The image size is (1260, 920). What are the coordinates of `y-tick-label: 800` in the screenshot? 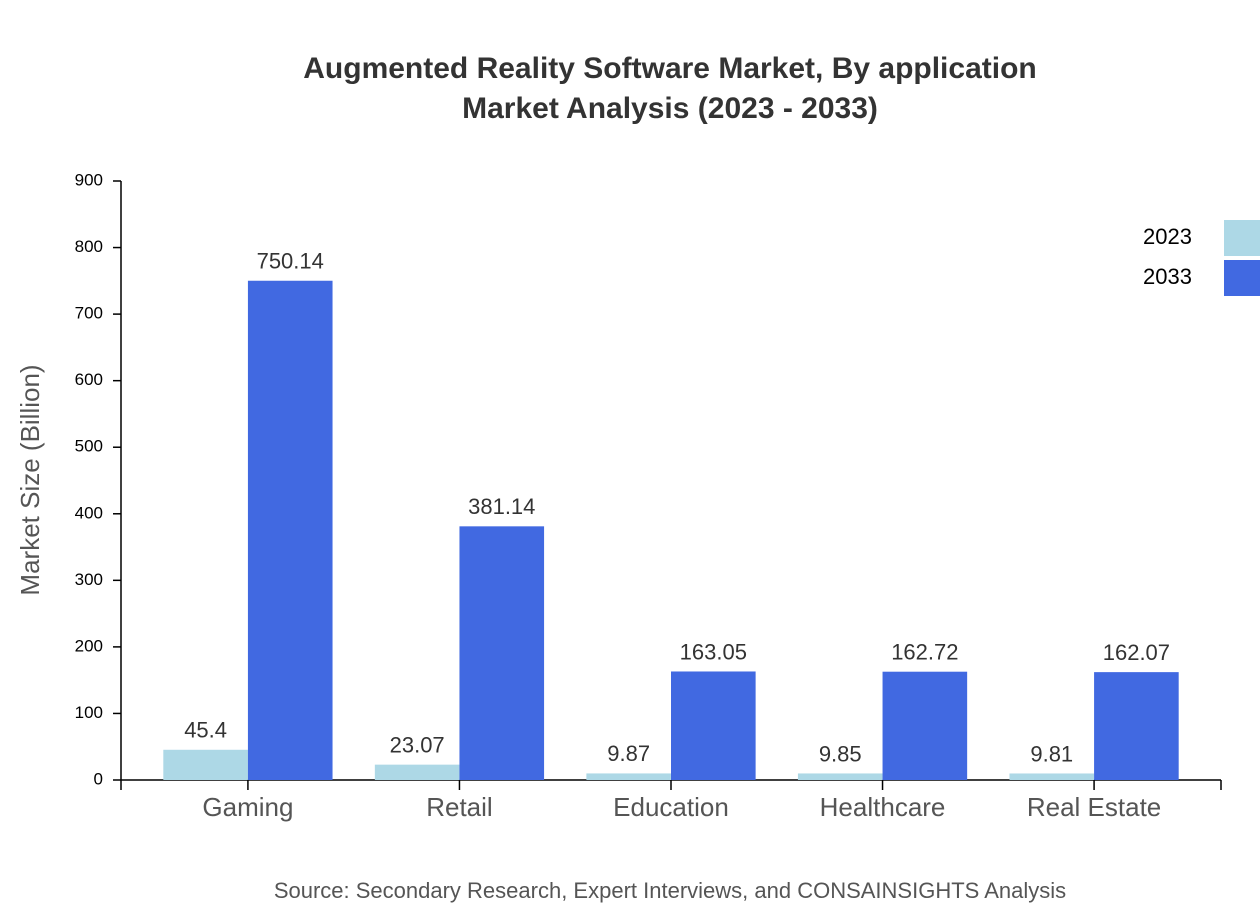 It's located at (89, 246).